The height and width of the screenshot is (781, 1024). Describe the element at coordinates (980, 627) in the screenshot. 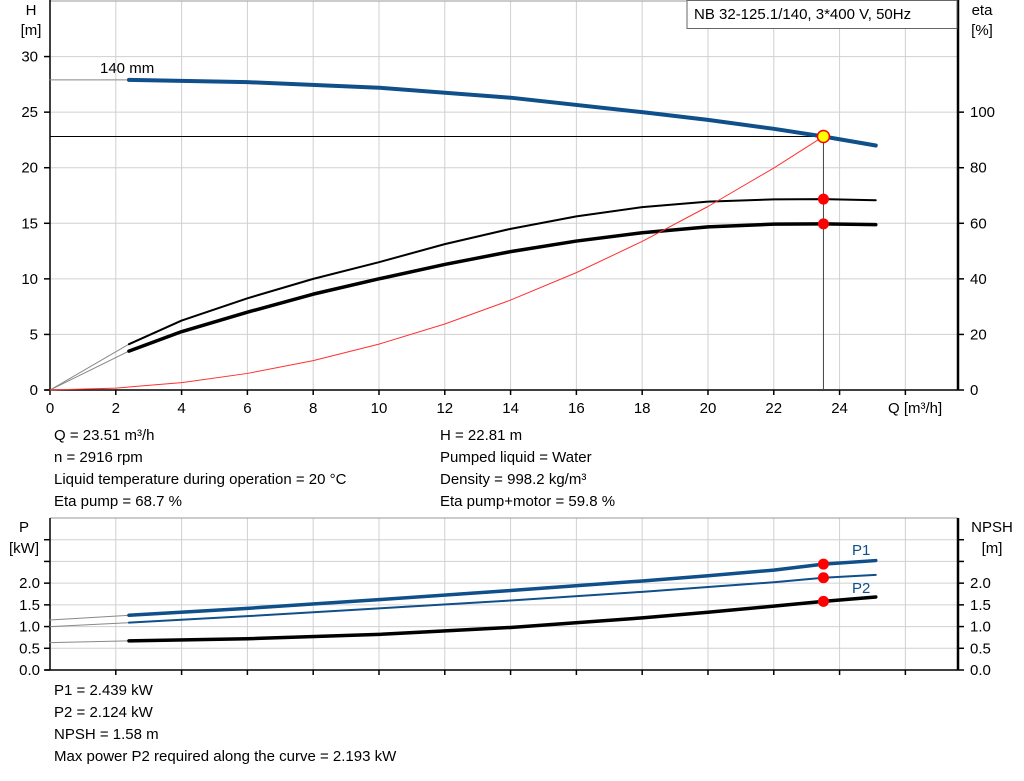

I see `y2-tick-label: 1.0` at that location.